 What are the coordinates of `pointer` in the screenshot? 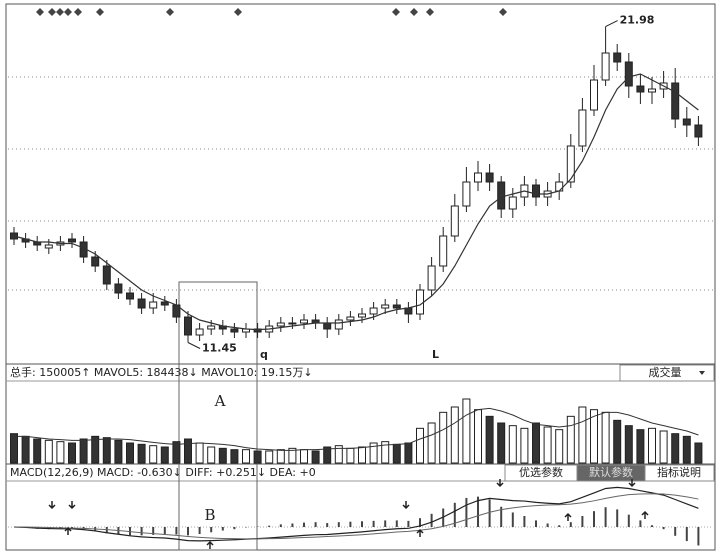 It's located at (611, 24).